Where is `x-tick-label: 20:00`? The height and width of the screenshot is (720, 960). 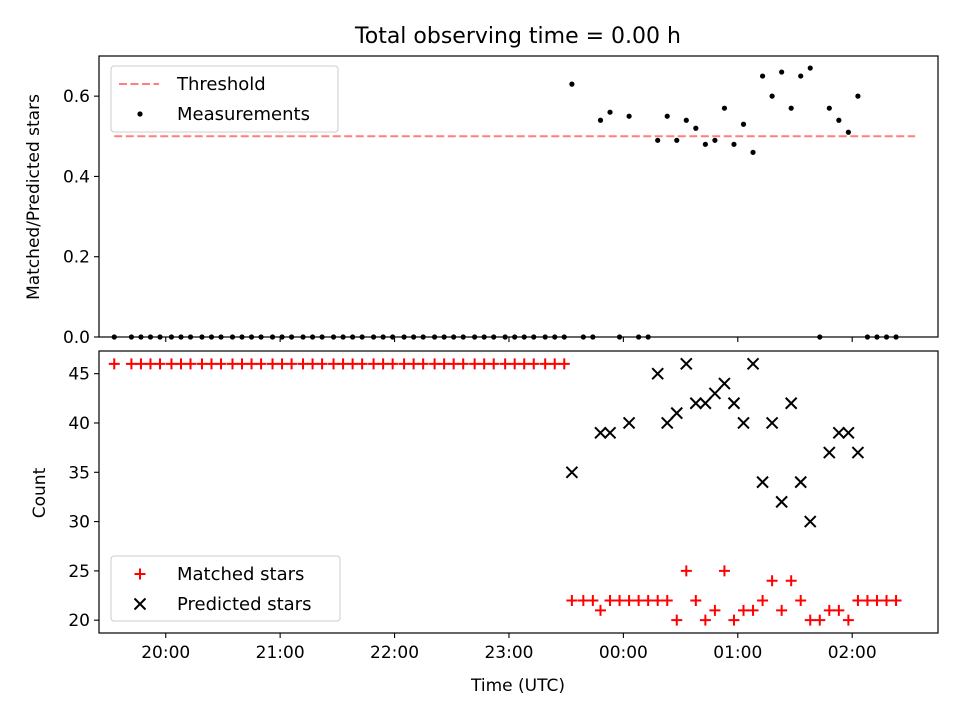
x-tick-label: 20:00 is located at coordinates (165, 653).